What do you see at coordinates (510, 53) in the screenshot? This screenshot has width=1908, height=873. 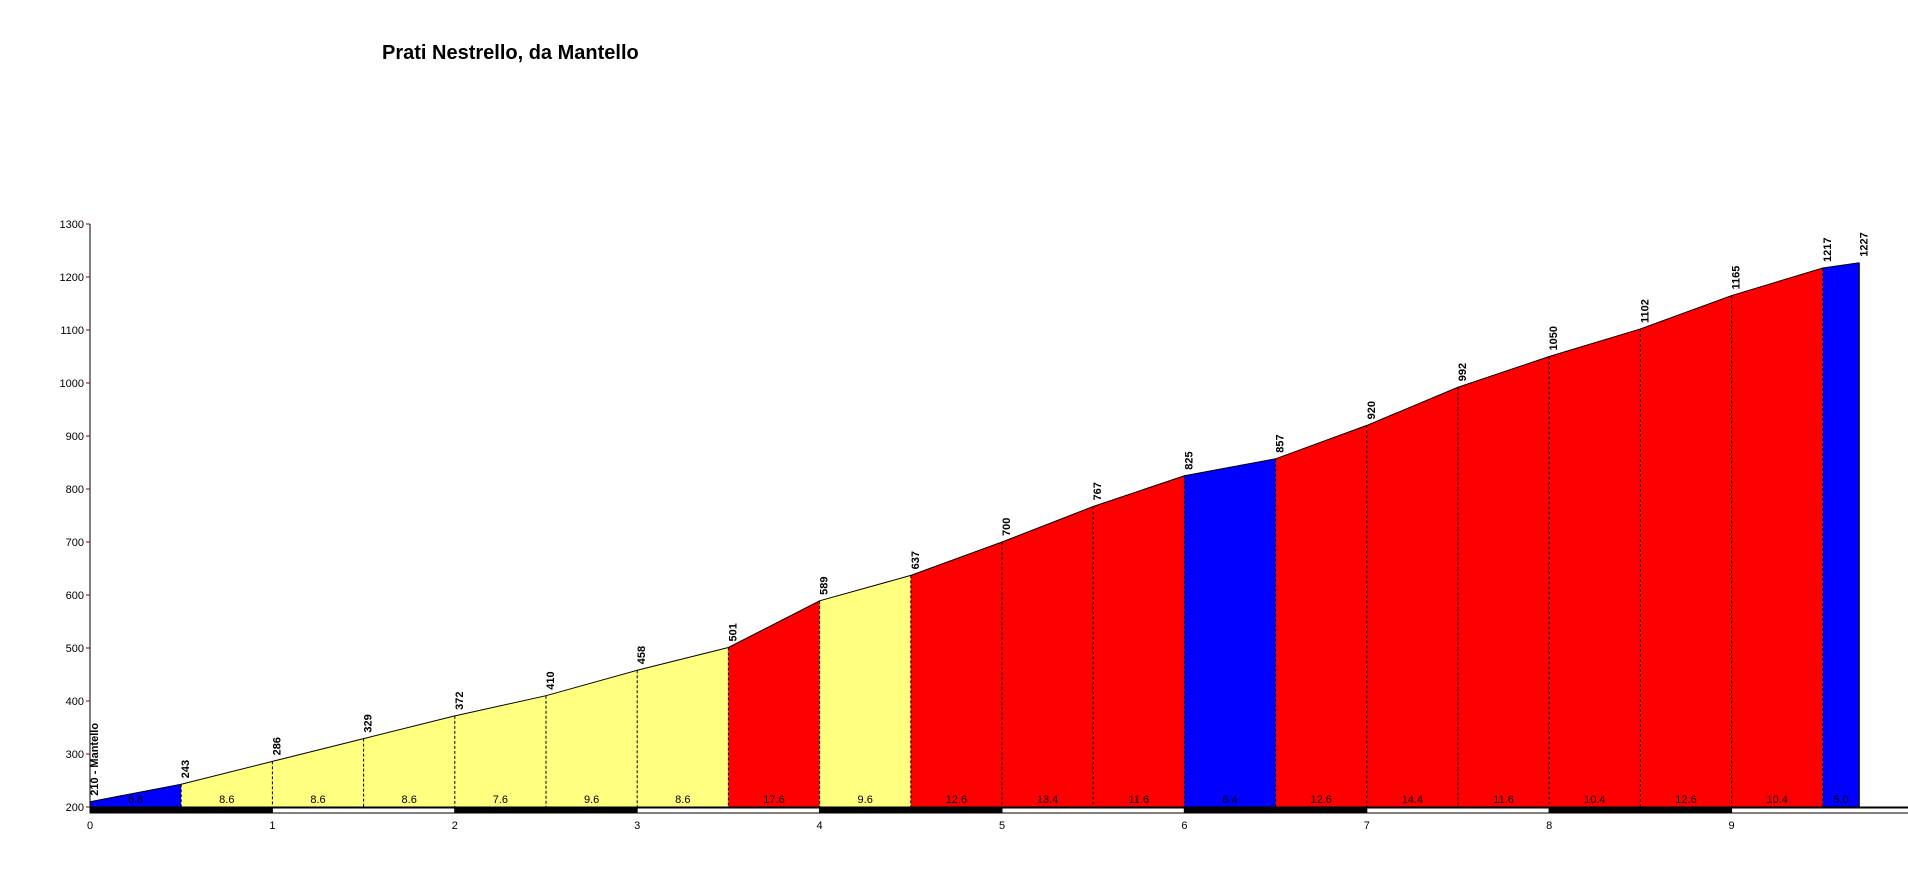 I see `chart-title: Prati Nestrello, da Mantello` at bounding box center [510, 53].